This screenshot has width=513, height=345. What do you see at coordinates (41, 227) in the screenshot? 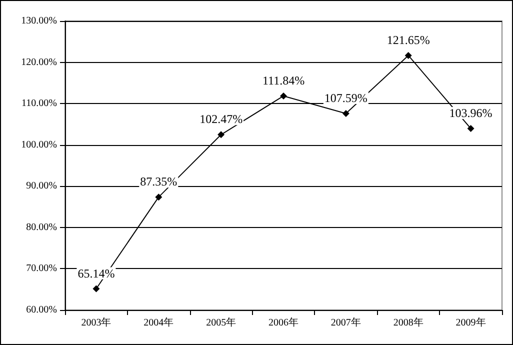
I see `y-tick-label: 80.00%` at bounding box center [41, 227].